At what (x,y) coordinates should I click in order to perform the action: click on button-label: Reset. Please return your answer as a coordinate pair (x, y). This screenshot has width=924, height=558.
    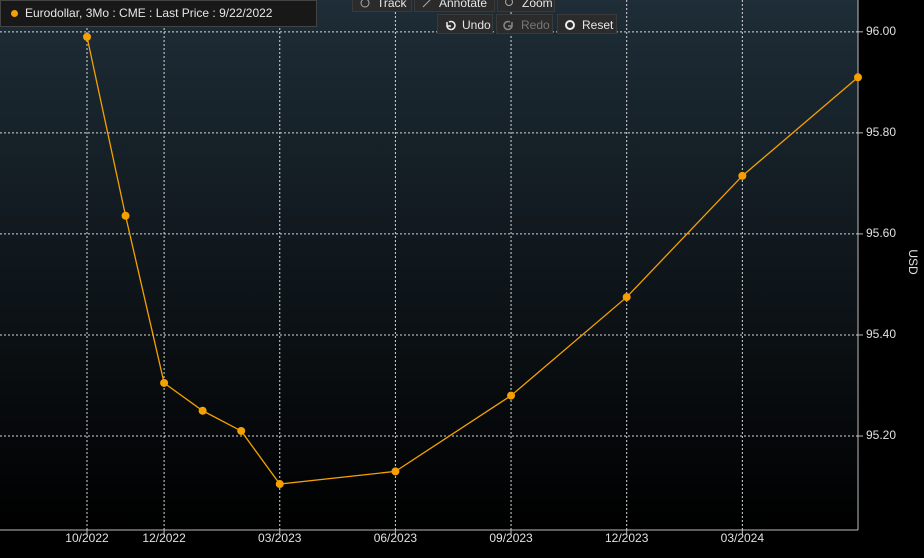
    Looking at the image, I should click on (598, 25).